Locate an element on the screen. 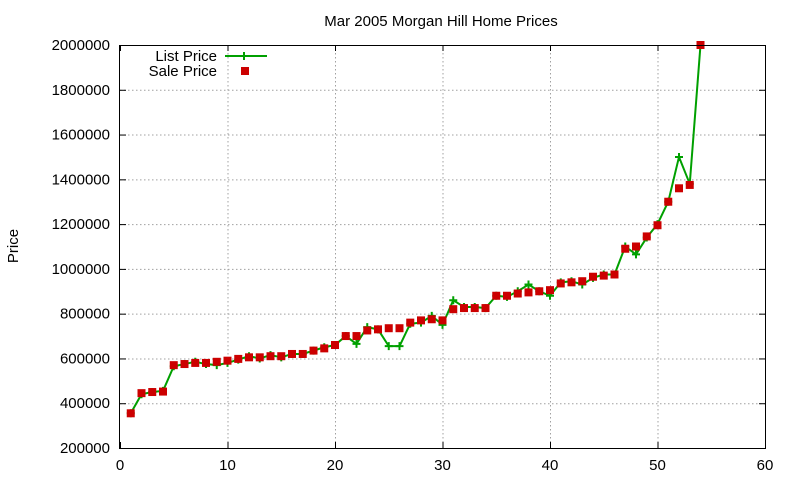  y-tick-label: 1000000 is located at coordinates (81, 269).